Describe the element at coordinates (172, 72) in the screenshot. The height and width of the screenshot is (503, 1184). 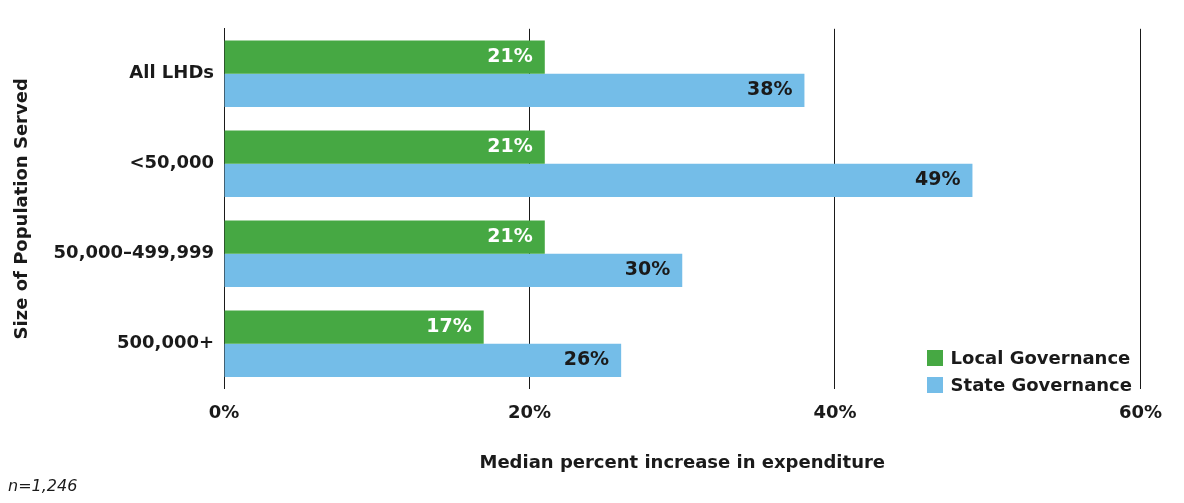
I see `y-tick-label: All LHDs` at that location.